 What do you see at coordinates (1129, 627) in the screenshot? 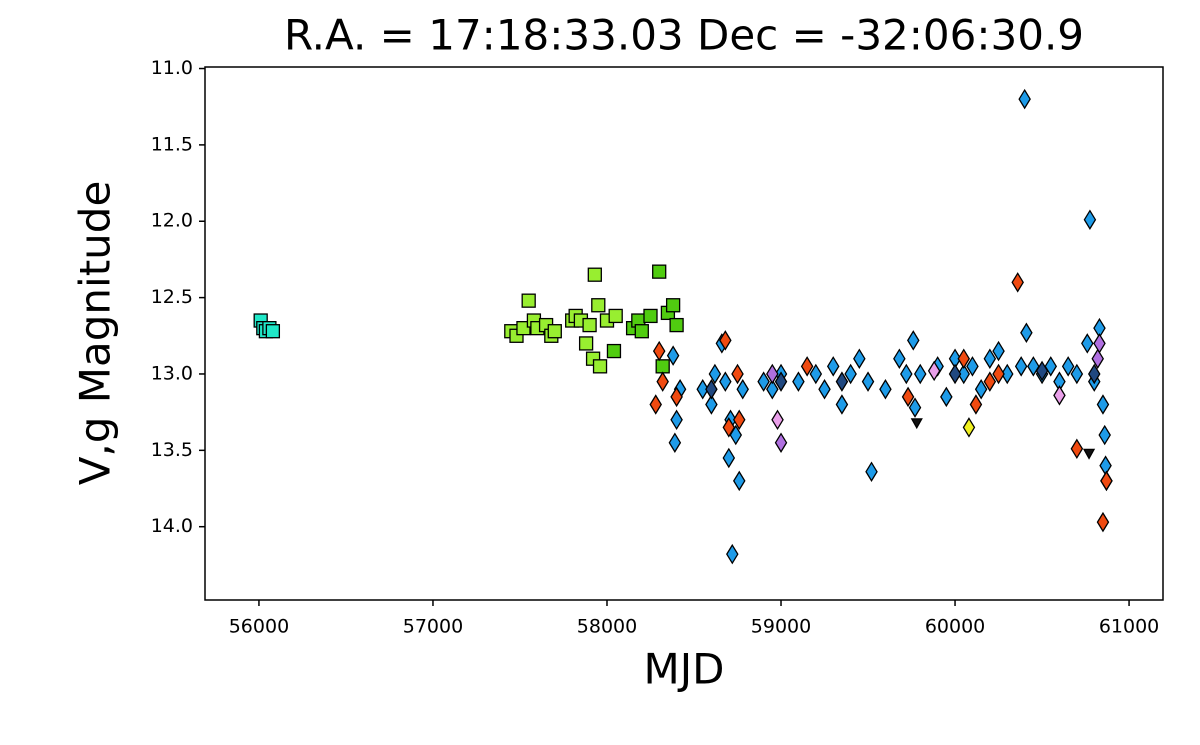
I see `x-tick-label: 61000` at bounding box center [1129, 627].